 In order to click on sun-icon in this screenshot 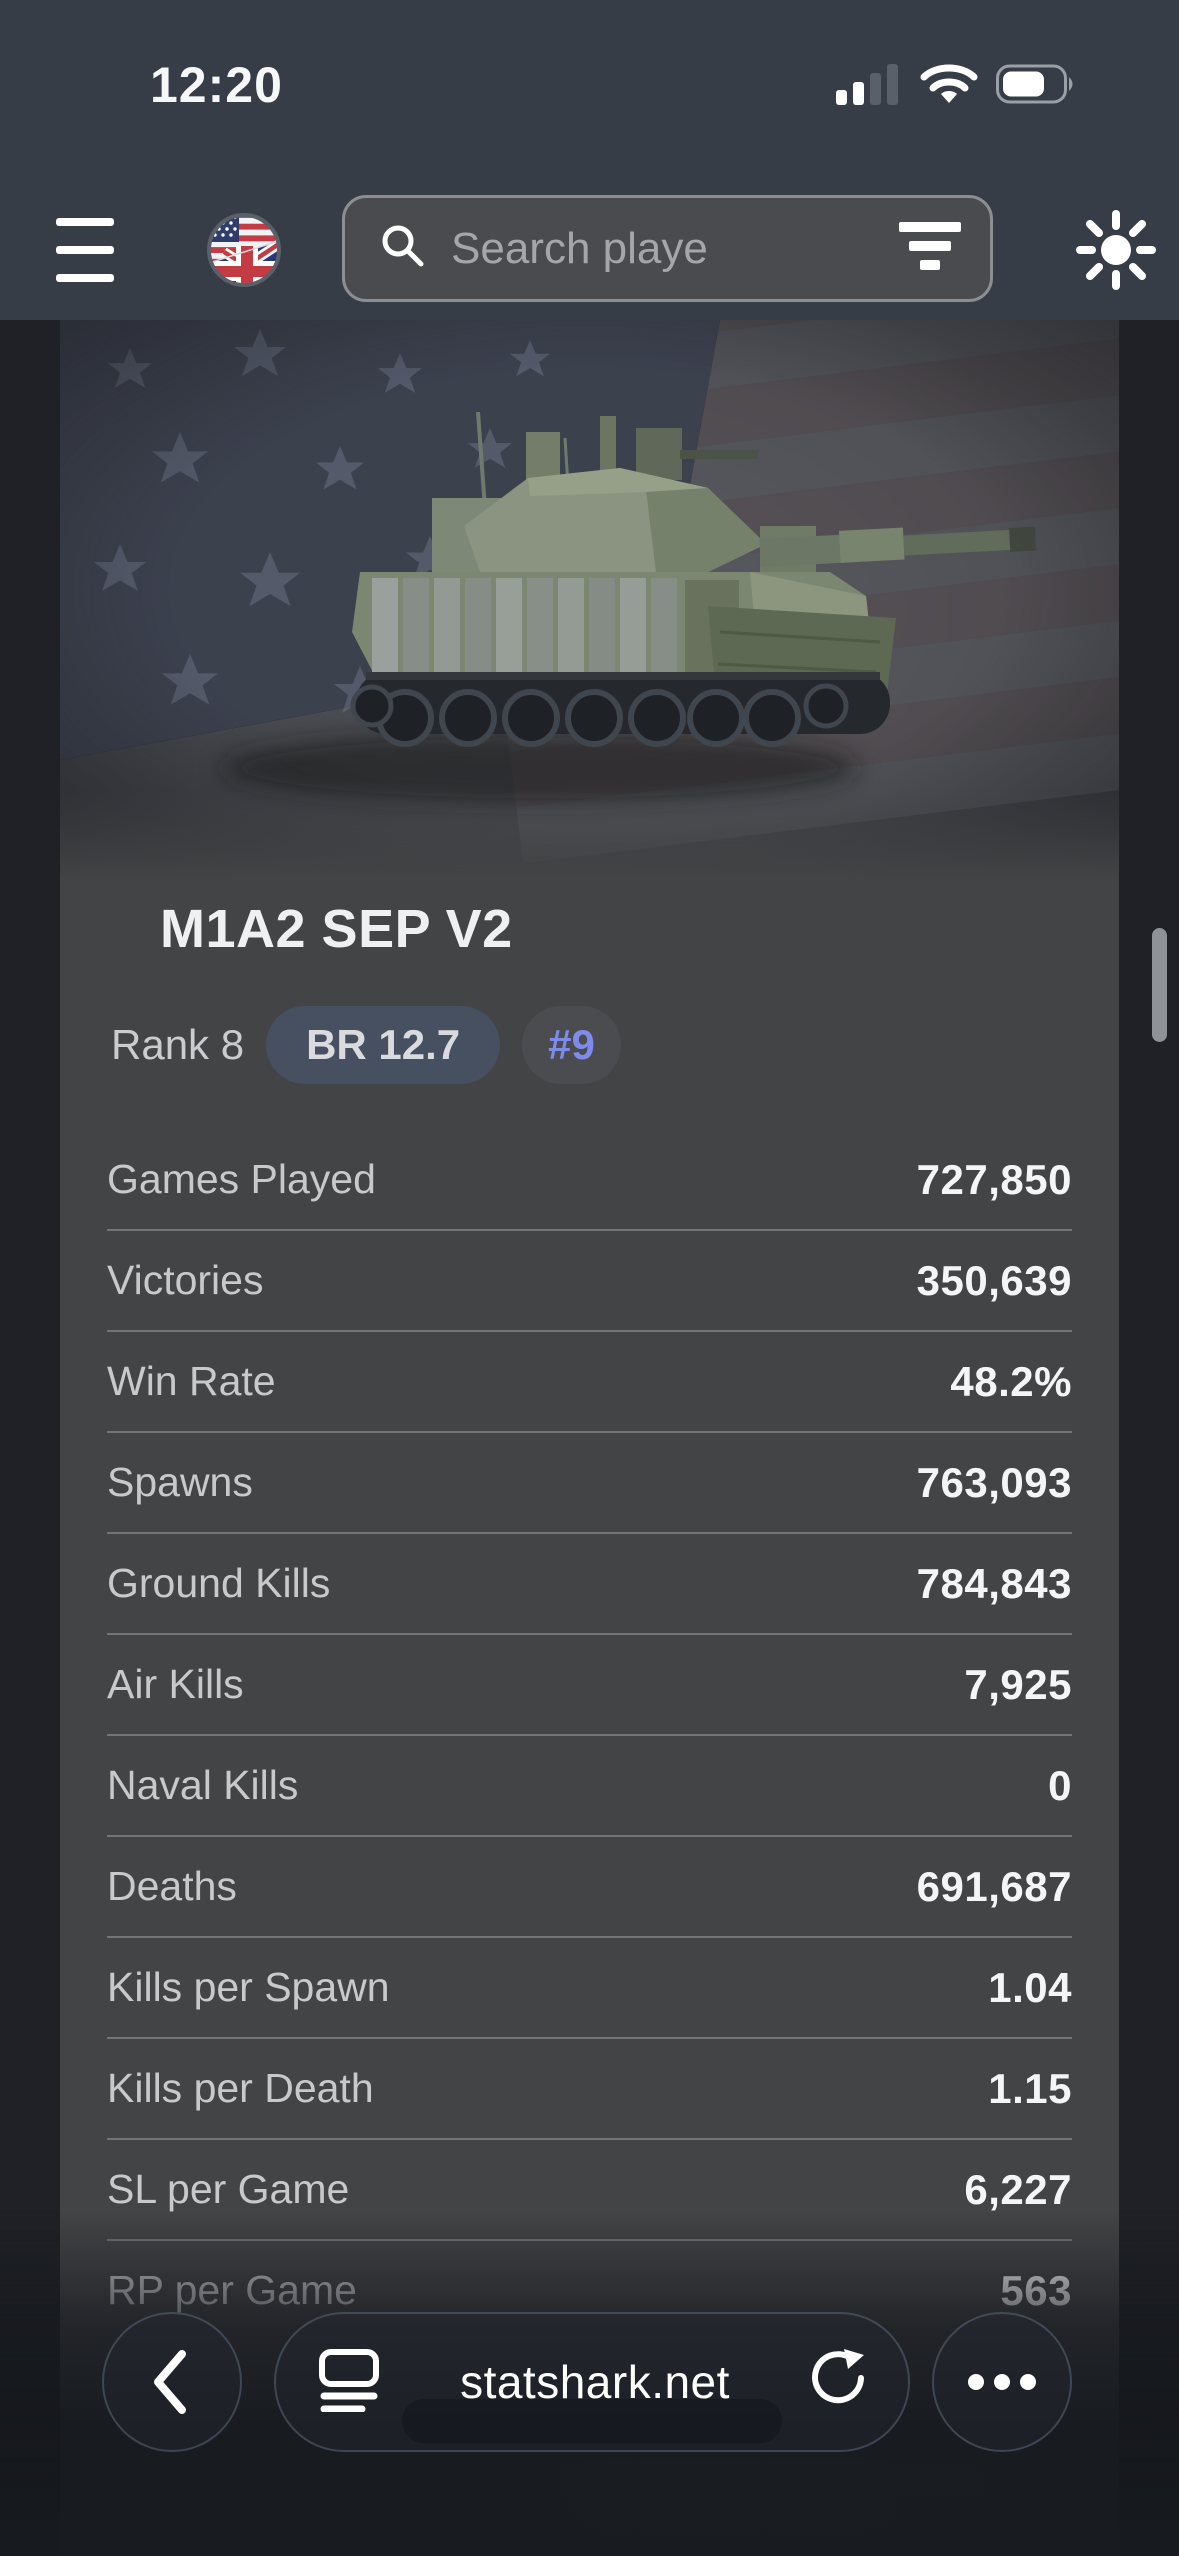, I will do `click(1116, 250)`.